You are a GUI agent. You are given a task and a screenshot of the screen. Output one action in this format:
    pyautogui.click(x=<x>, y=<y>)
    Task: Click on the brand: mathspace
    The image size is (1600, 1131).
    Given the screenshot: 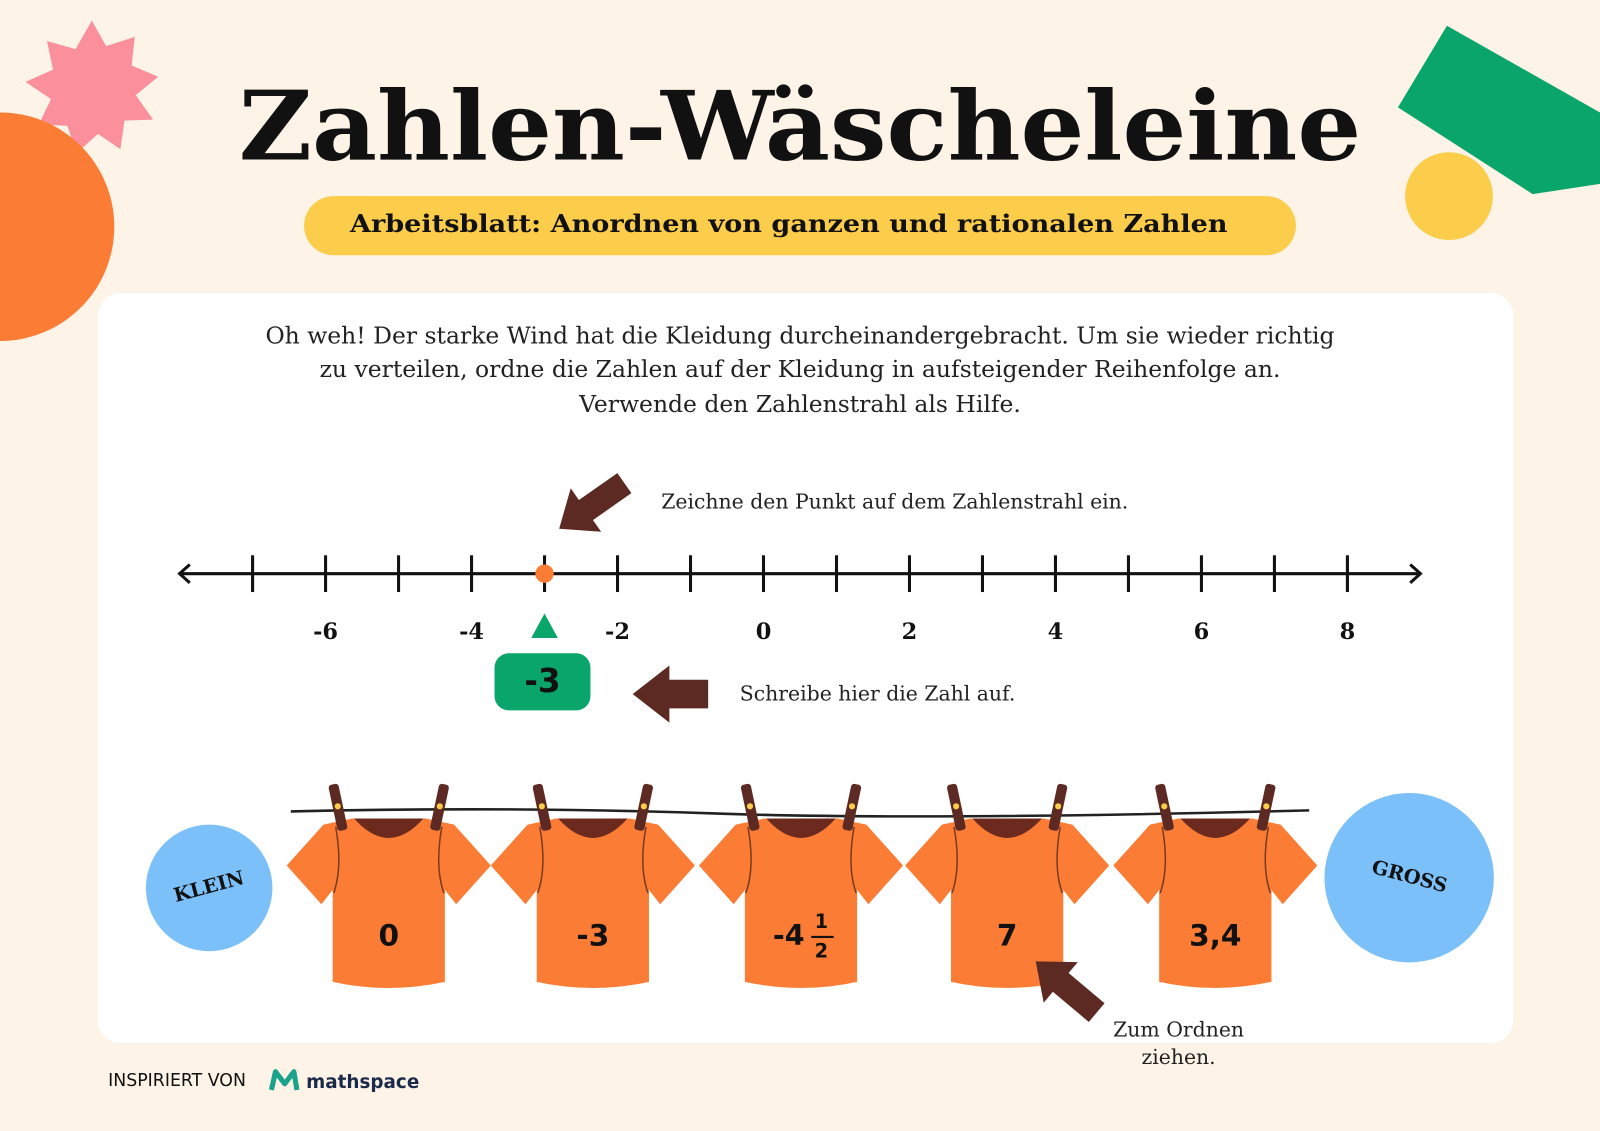 What is the action you would take?
    pyautogui.click(x=362, y=1082)
    